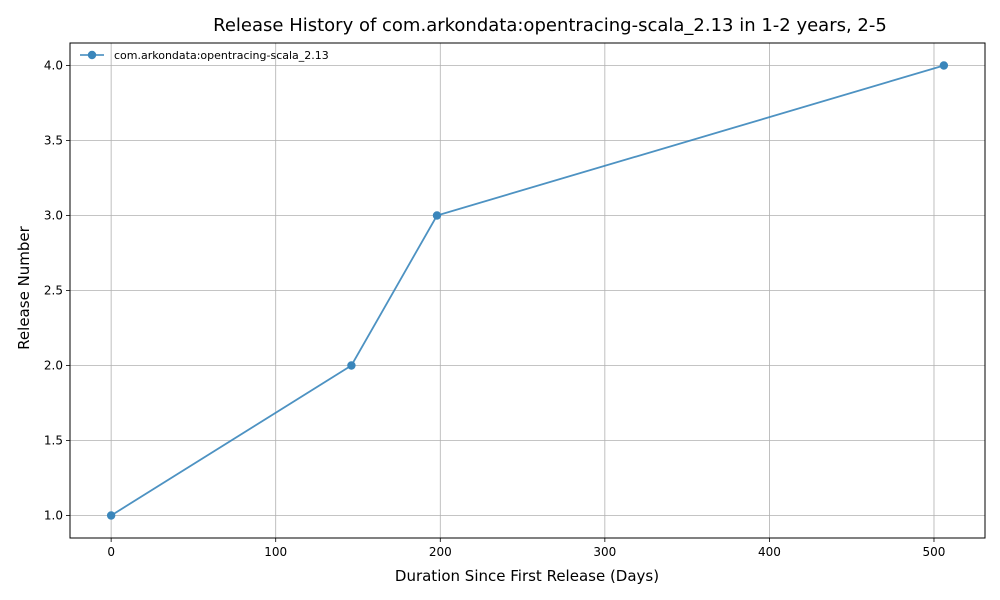 This screenshot has width=1000, height=600. I want to click on x-tick-label: 0, so click(111, 552).